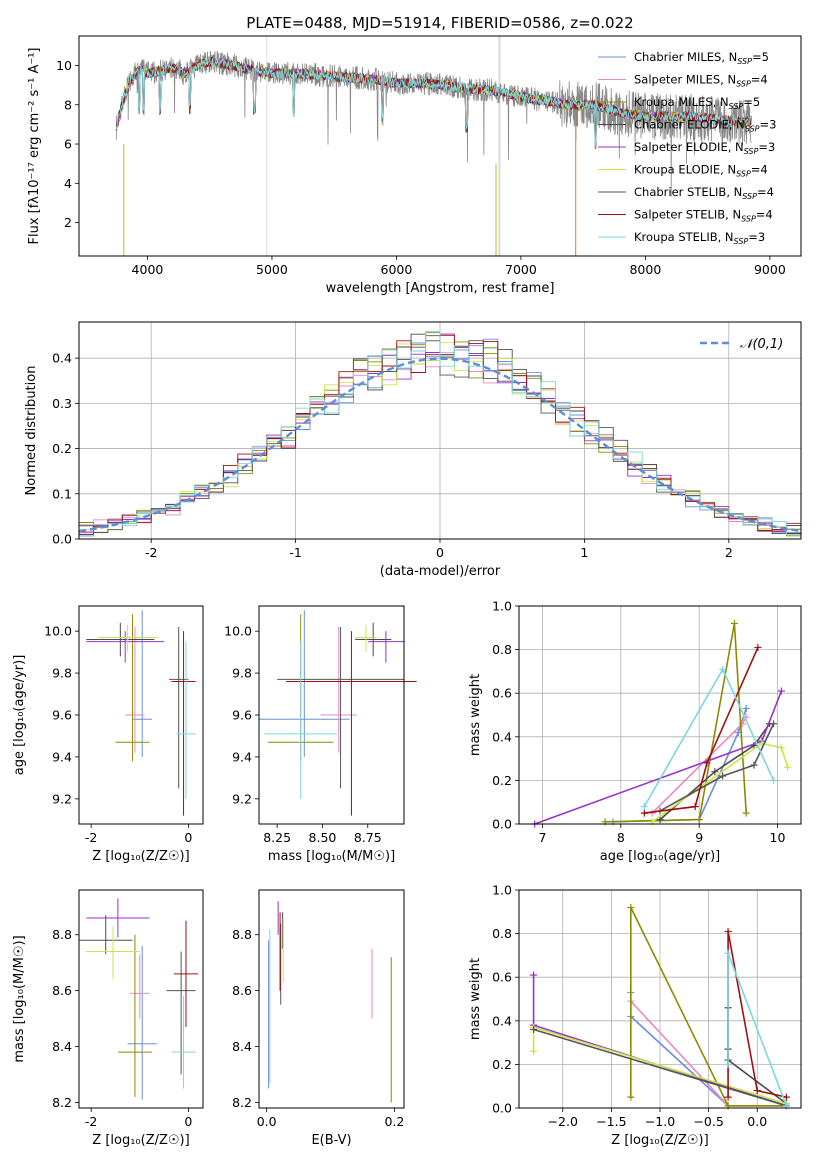 This screenshot has width=819, height=1170. What do you see at coordinates (502, 933) in the screenshot?
I see `y-tick-label: 0.8` at bounding box center [502, 933].